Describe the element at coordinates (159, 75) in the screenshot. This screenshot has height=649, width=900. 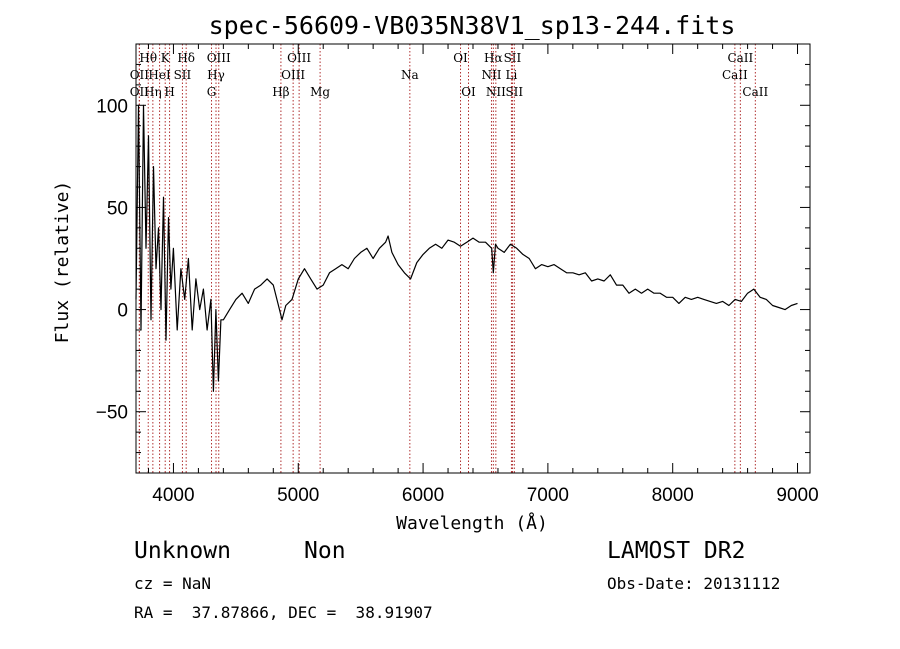
I see `emission-line-label: HeI` at that location.